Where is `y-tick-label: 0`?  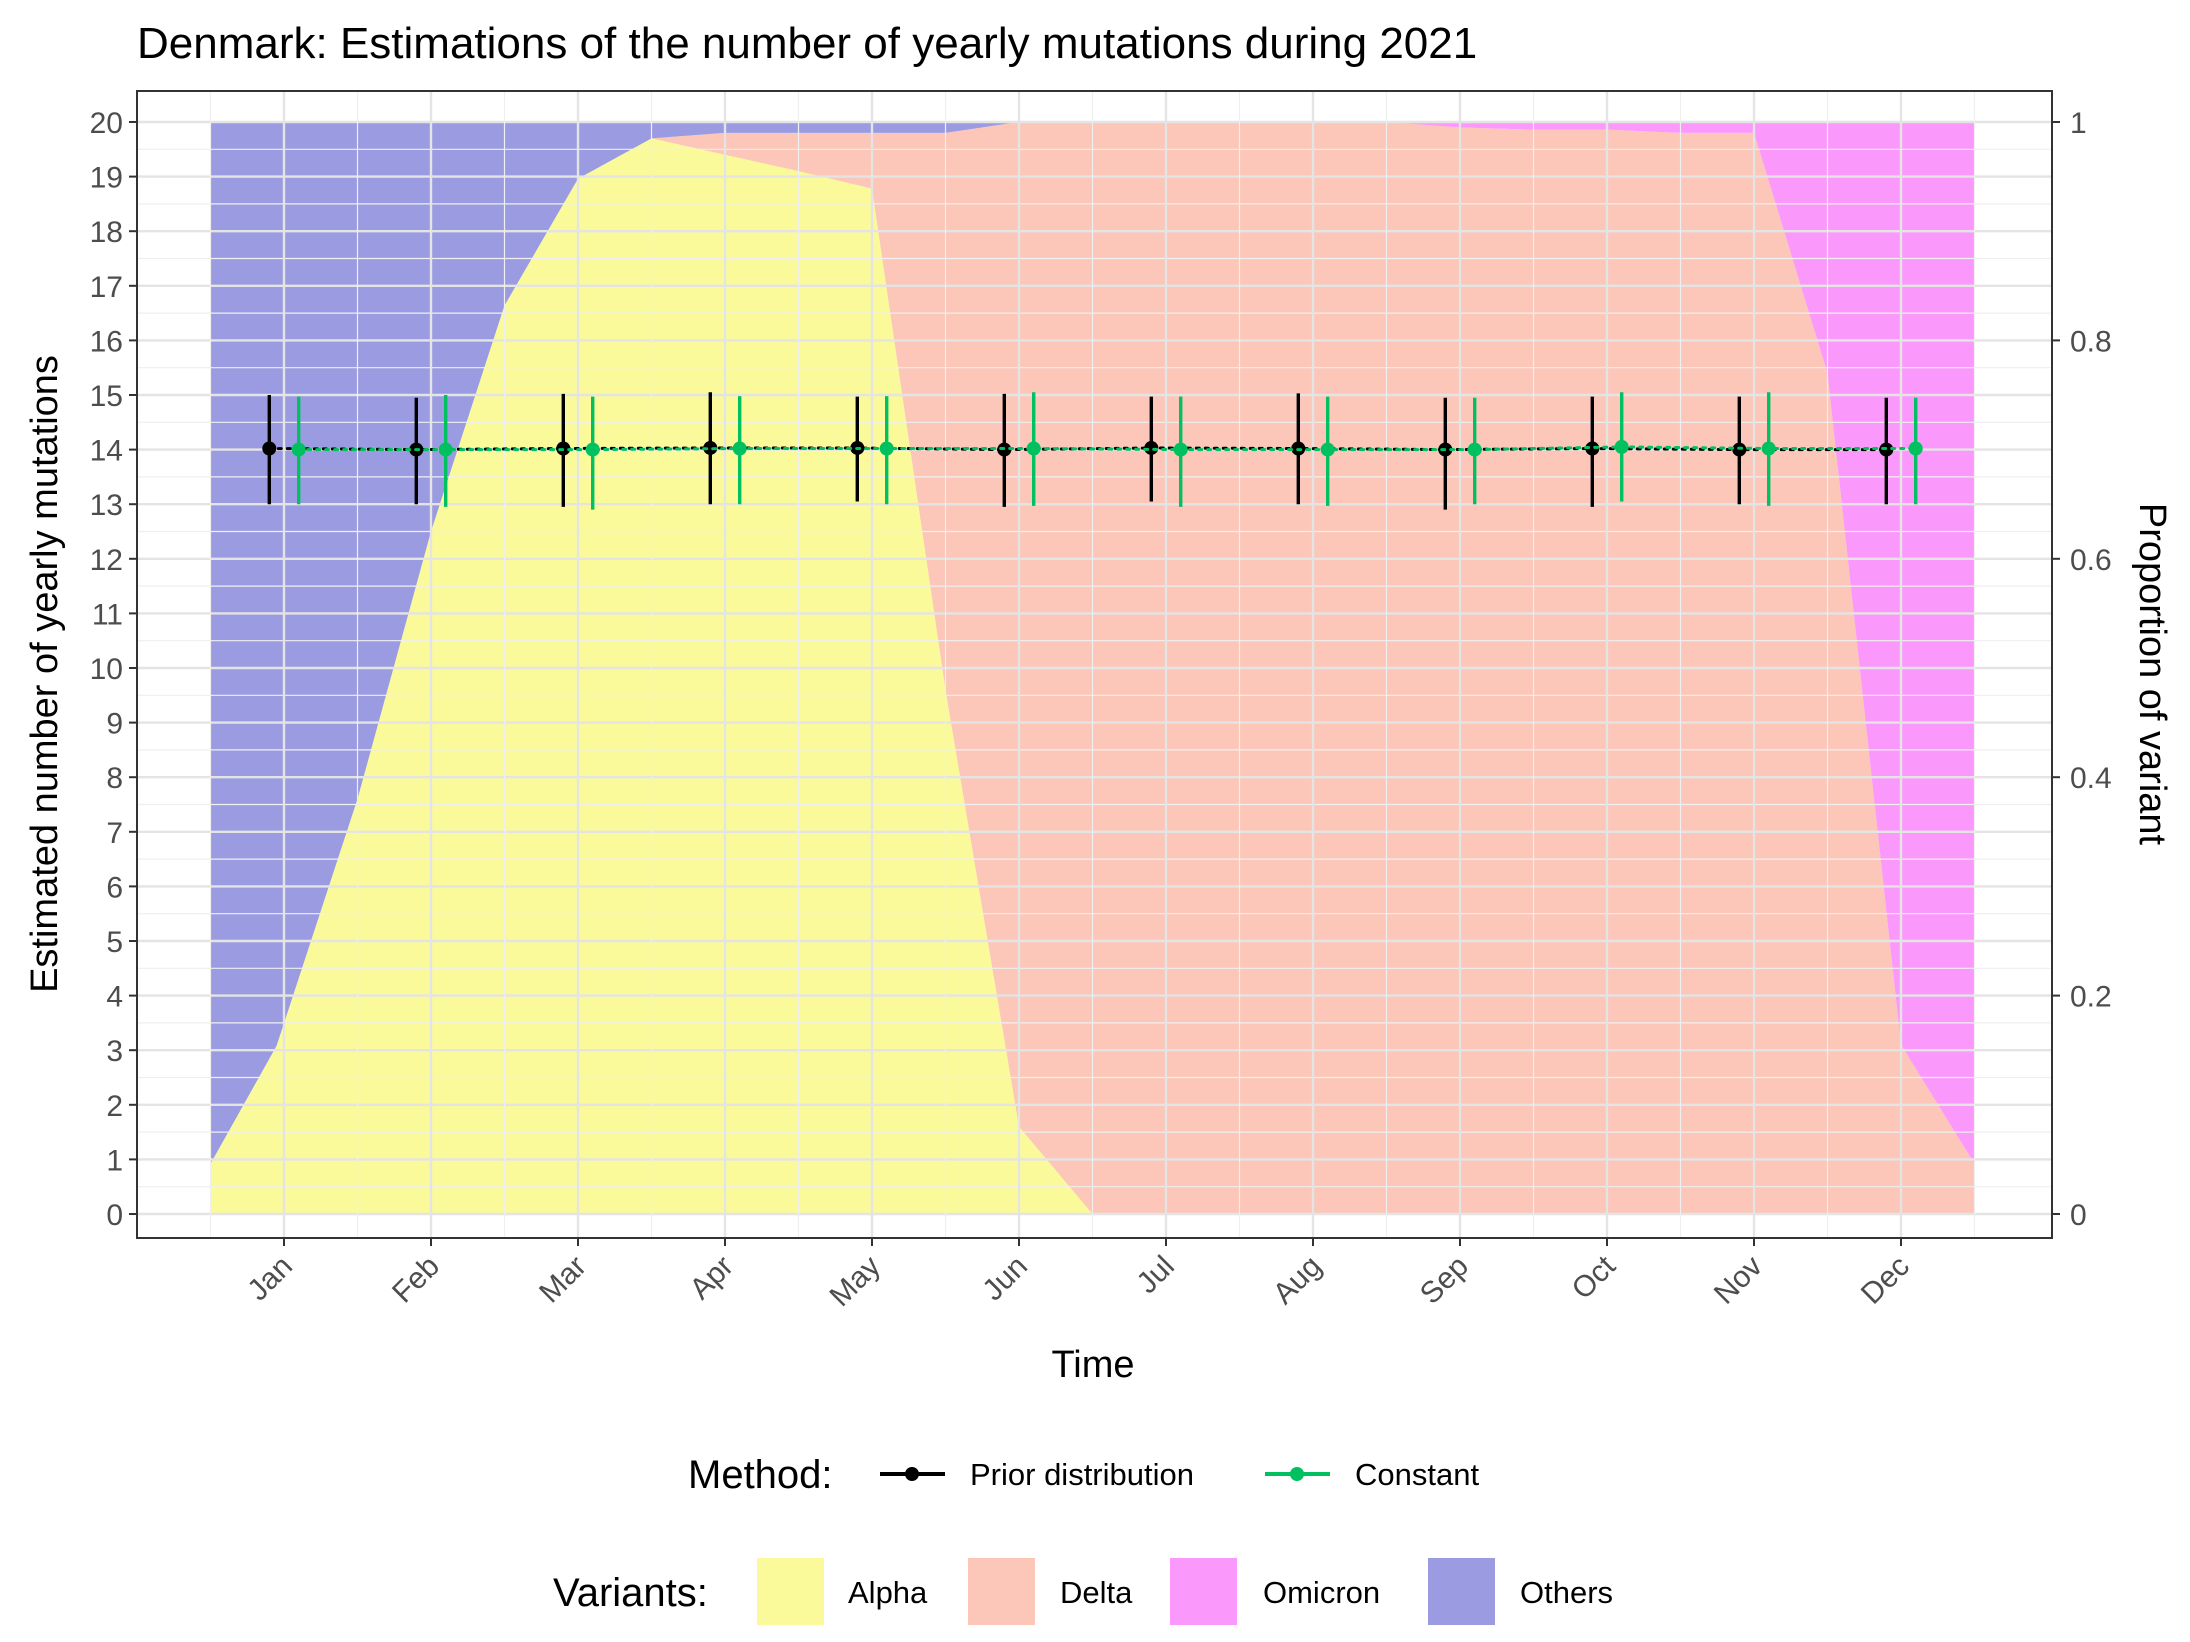
y-tick-label: 0 is located at coordinates (114, 1215).